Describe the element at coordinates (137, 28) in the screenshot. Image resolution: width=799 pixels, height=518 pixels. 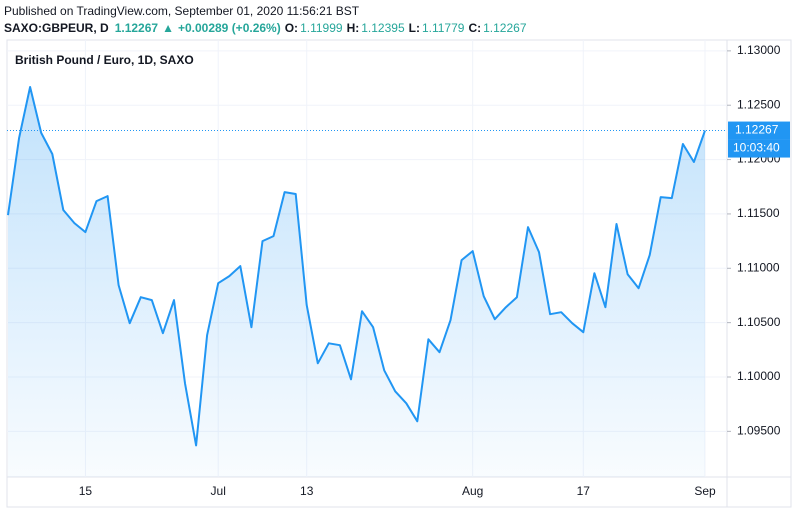
I see `last: 1.12267` at that location.